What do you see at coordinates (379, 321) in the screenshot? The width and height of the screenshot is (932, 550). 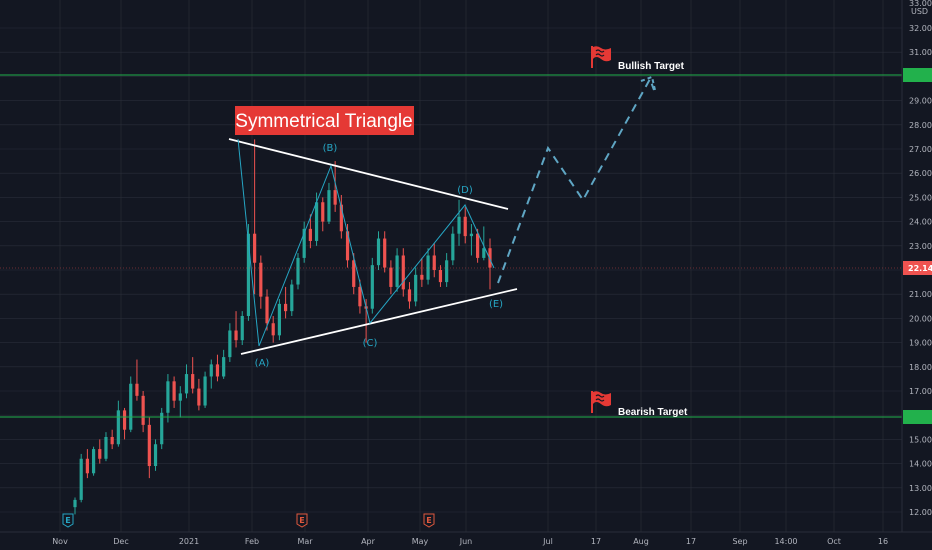 I see `triangle-lower-trendline` at bounding box center [379, 321].